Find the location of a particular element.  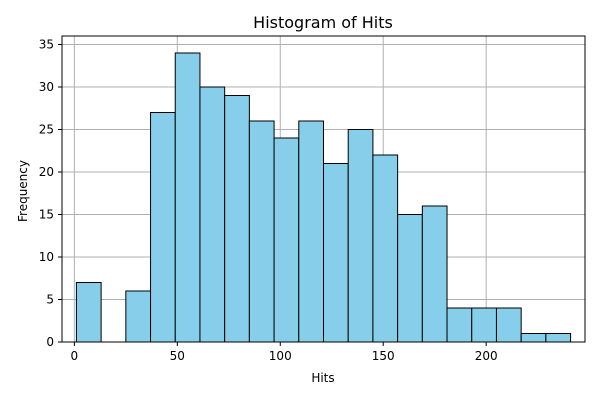

y-tick-label: 30 is located at coordinates (46, 87).